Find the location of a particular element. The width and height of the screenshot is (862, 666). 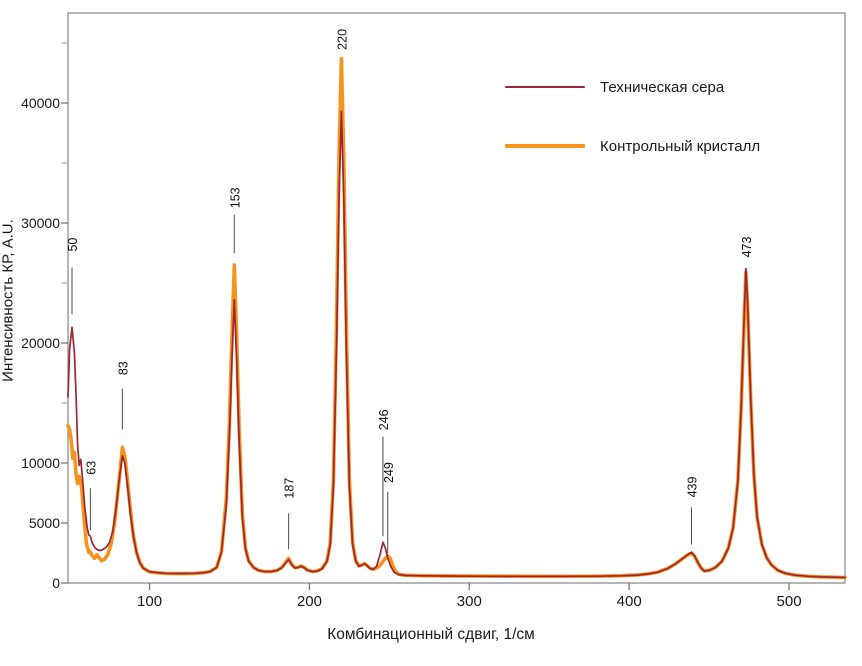

x-tick-label: 300 is located at coordinates (469, 601).